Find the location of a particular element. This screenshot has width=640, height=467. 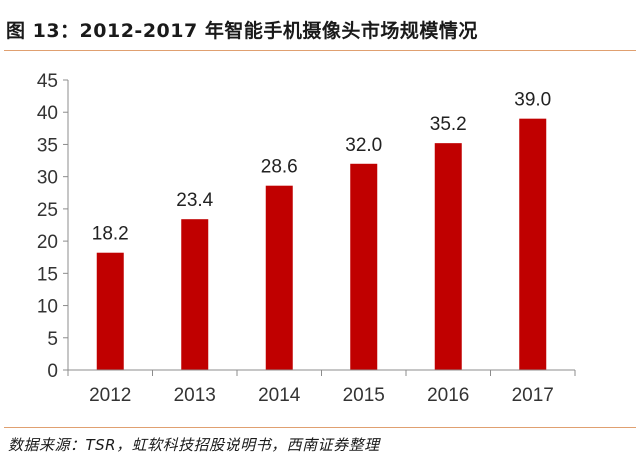

x-tick-label-2017: 2017 is located at coordinates (533, 395).